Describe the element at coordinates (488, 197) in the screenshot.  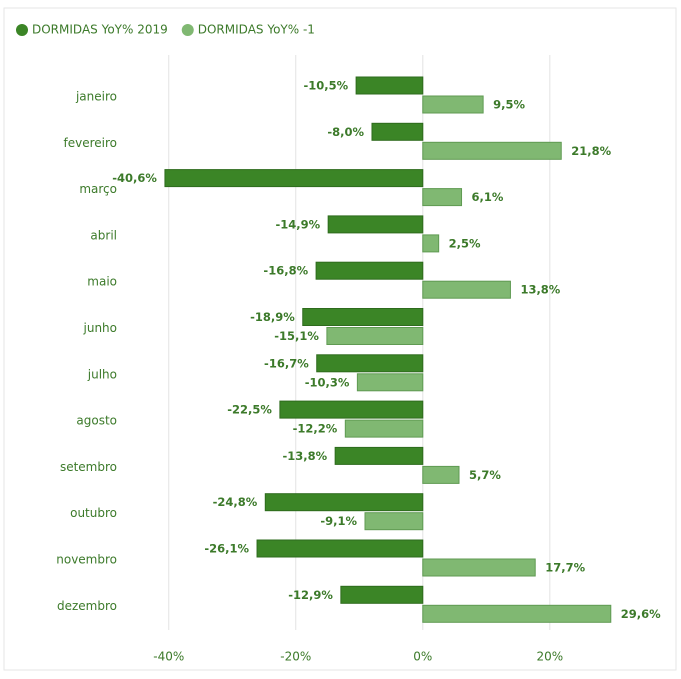
I see `value-label: 6,1%` at that location.